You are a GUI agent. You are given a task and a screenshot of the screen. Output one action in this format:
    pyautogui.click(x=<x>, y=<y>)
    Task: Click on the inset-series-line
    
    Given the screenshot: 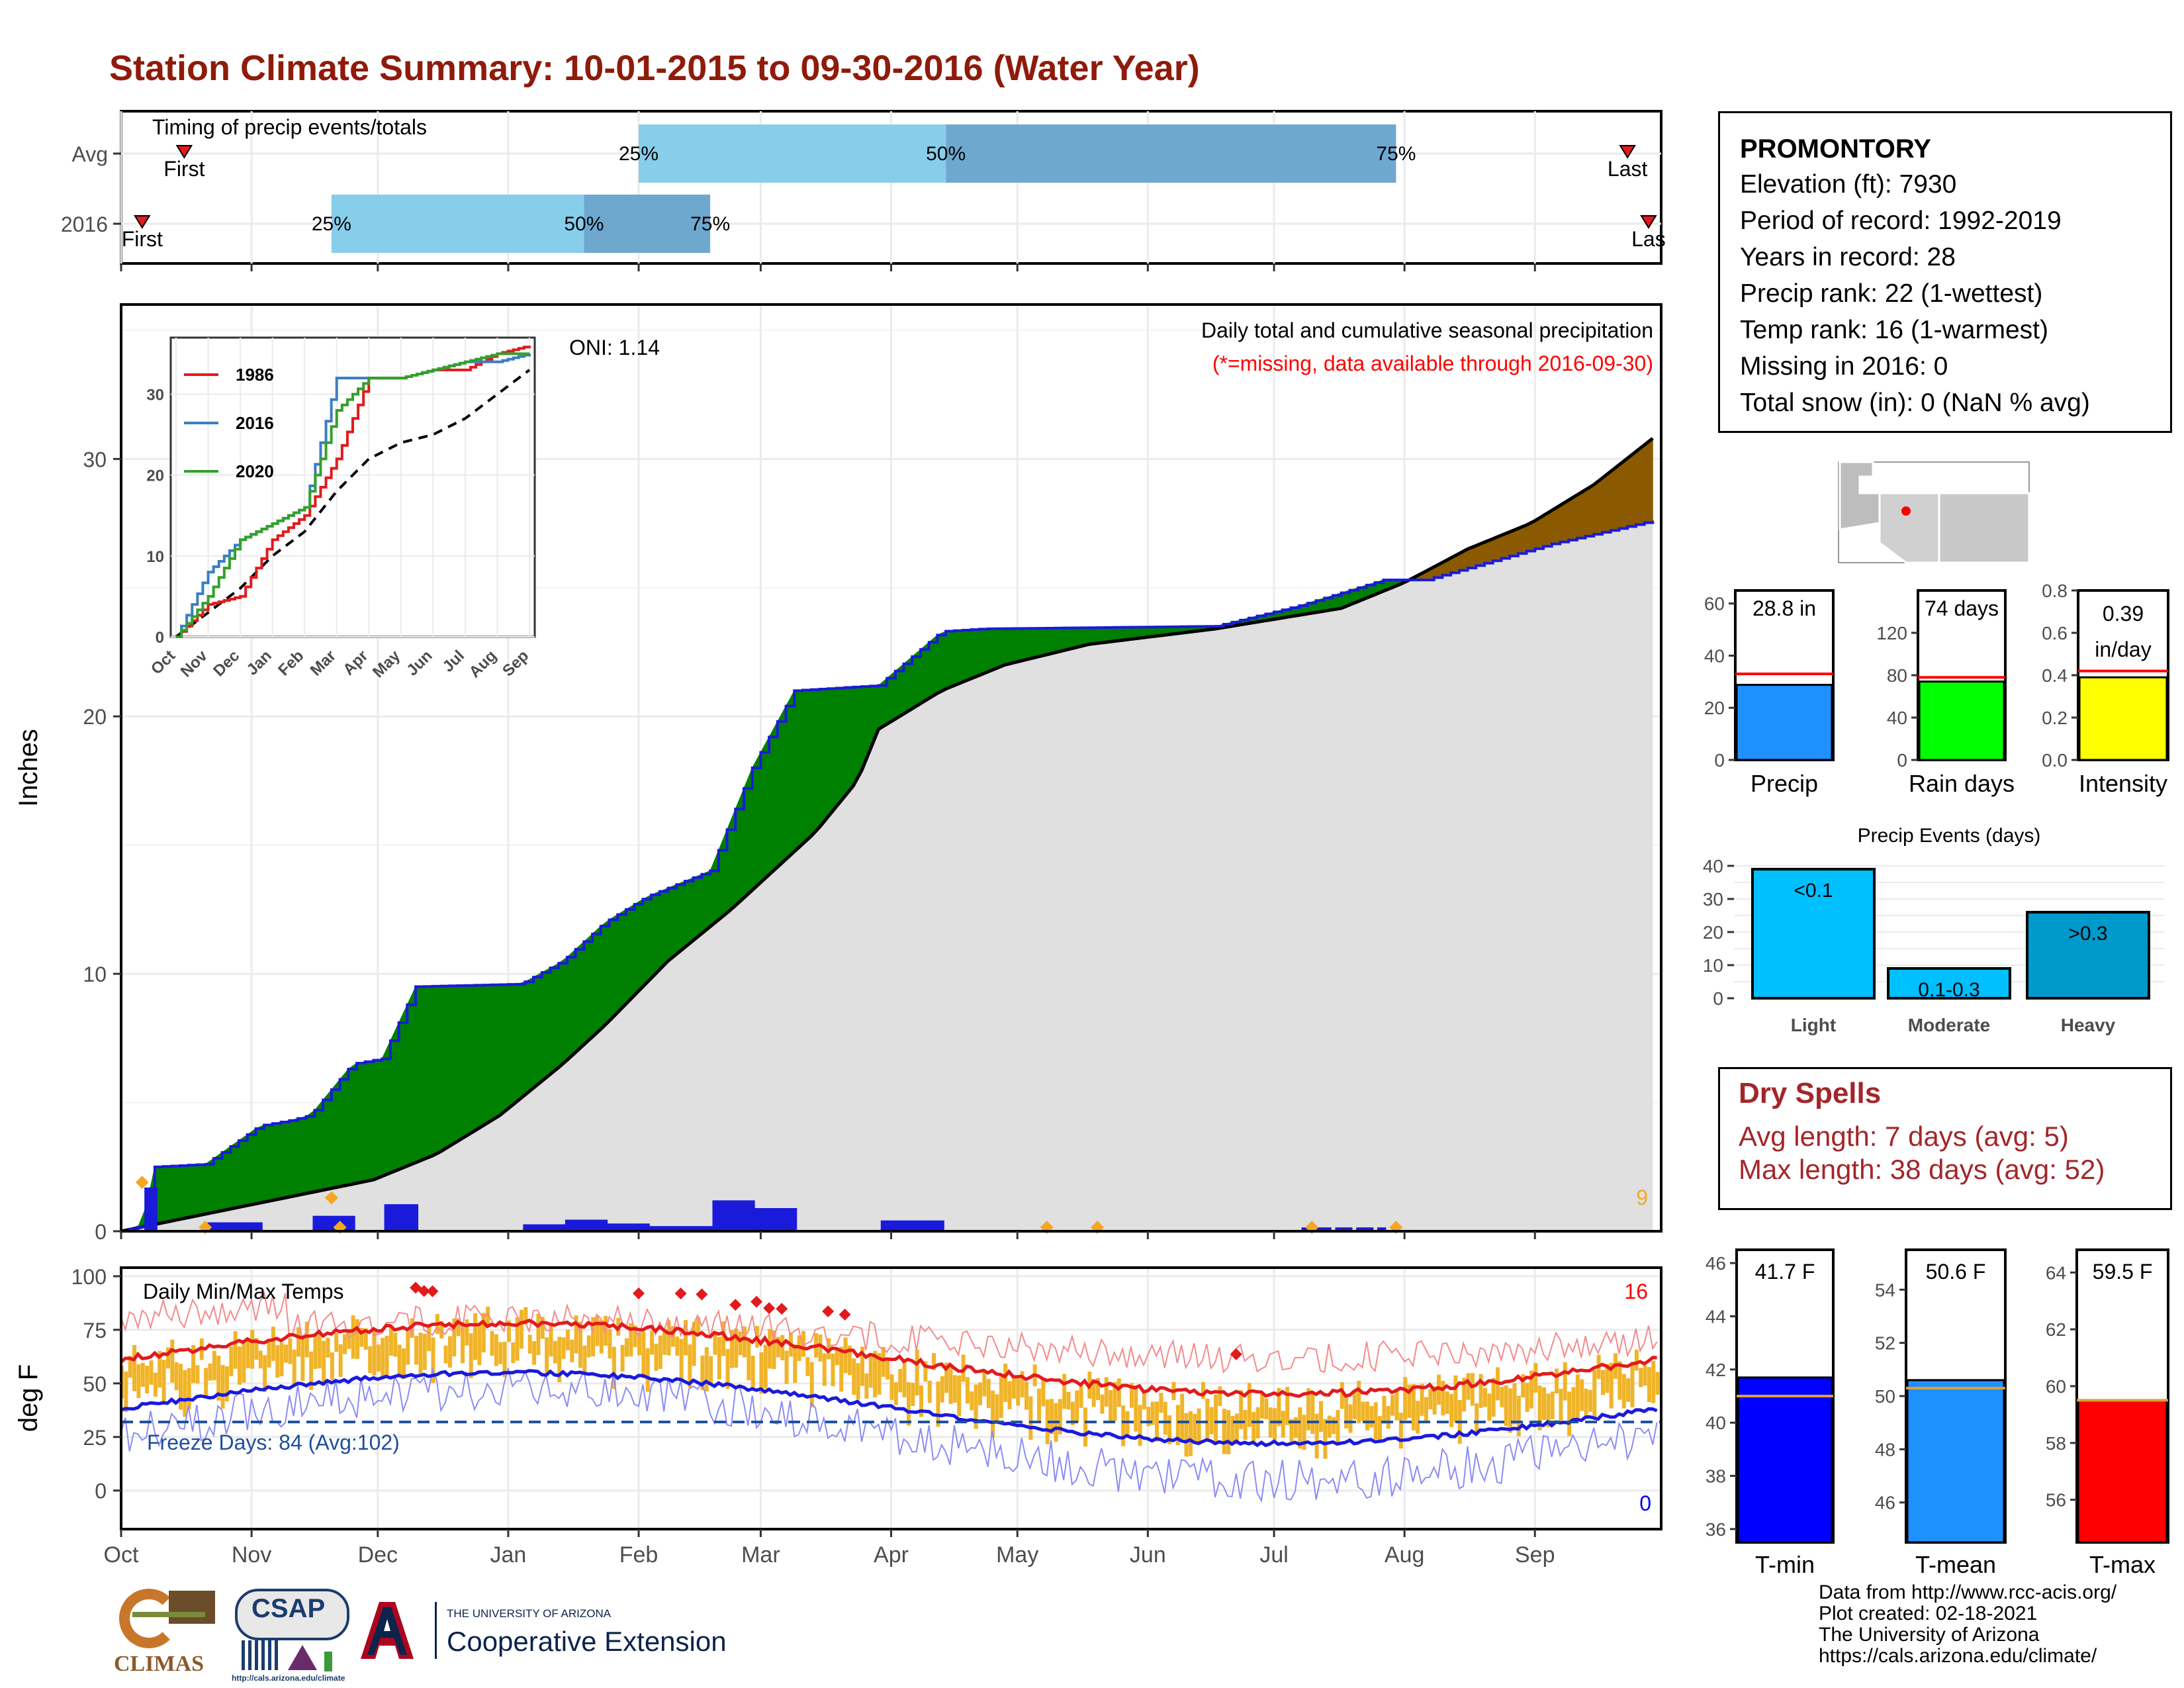 What is the action you would take?
    pyautogui.click(x=353, y=492)
    